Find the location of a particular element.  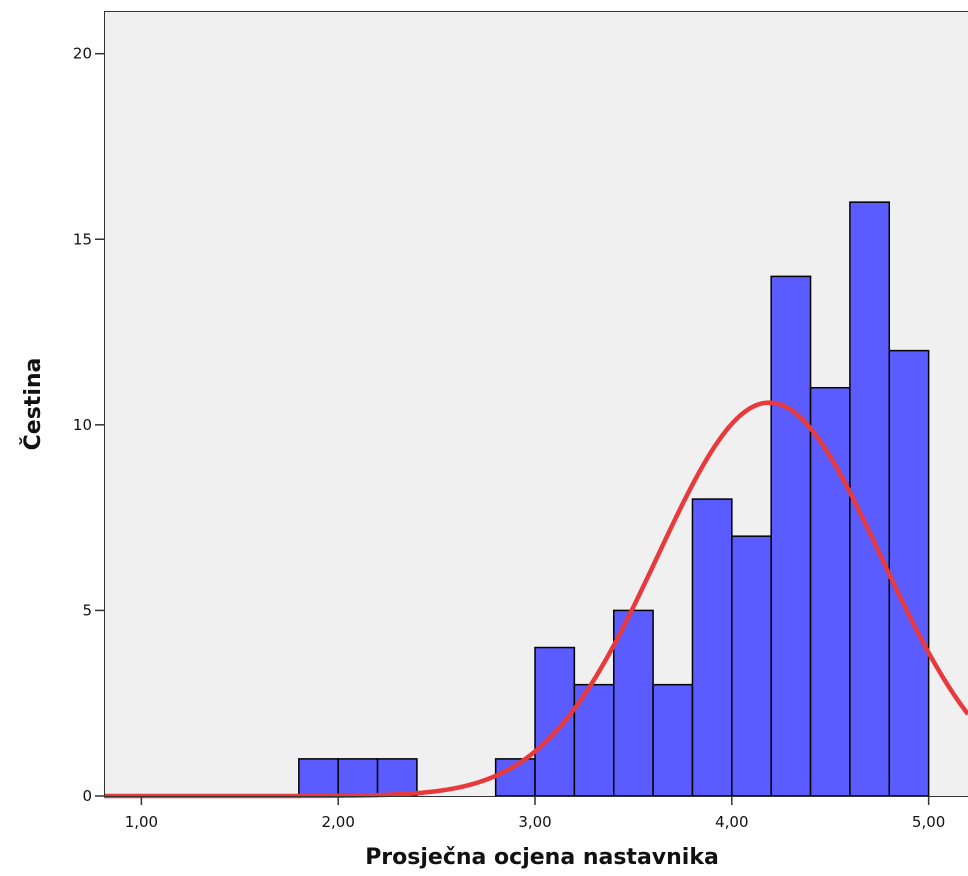

x-tick-label-1: 1,00 is located at coordinates (141, 822).